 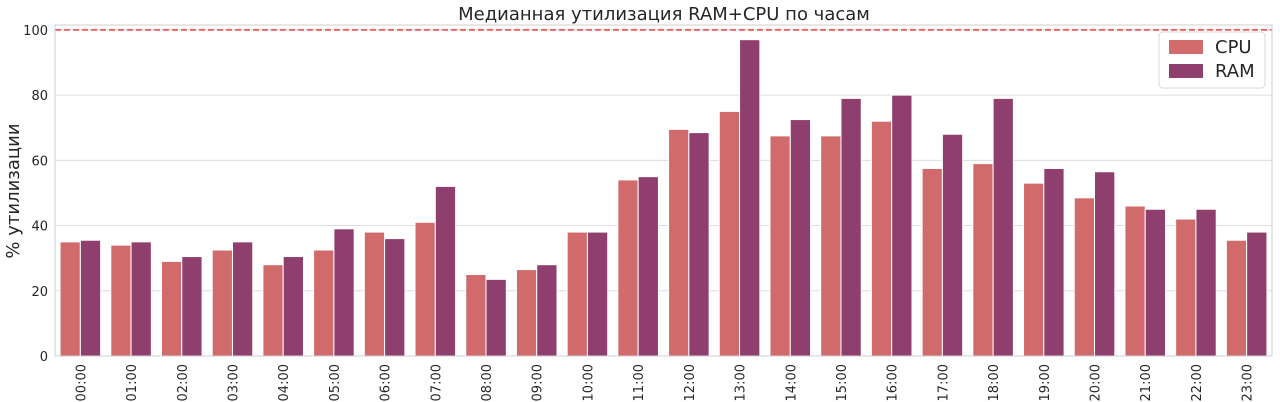 What do you see at coordinates (233, 382) in the screenshot?
I see `x-tick-label: 03:00` at bounding box center [233, 382].